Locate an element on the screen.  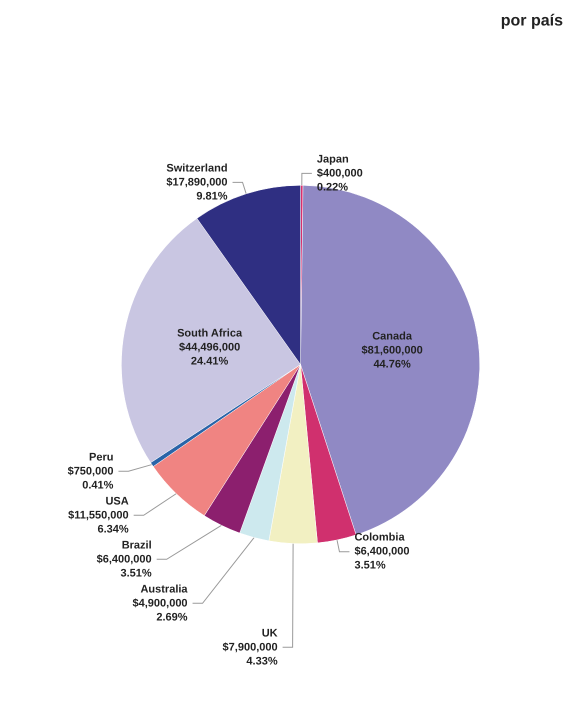
data-label: $11,550,000 6.34% is located at coordinates (98, 522).